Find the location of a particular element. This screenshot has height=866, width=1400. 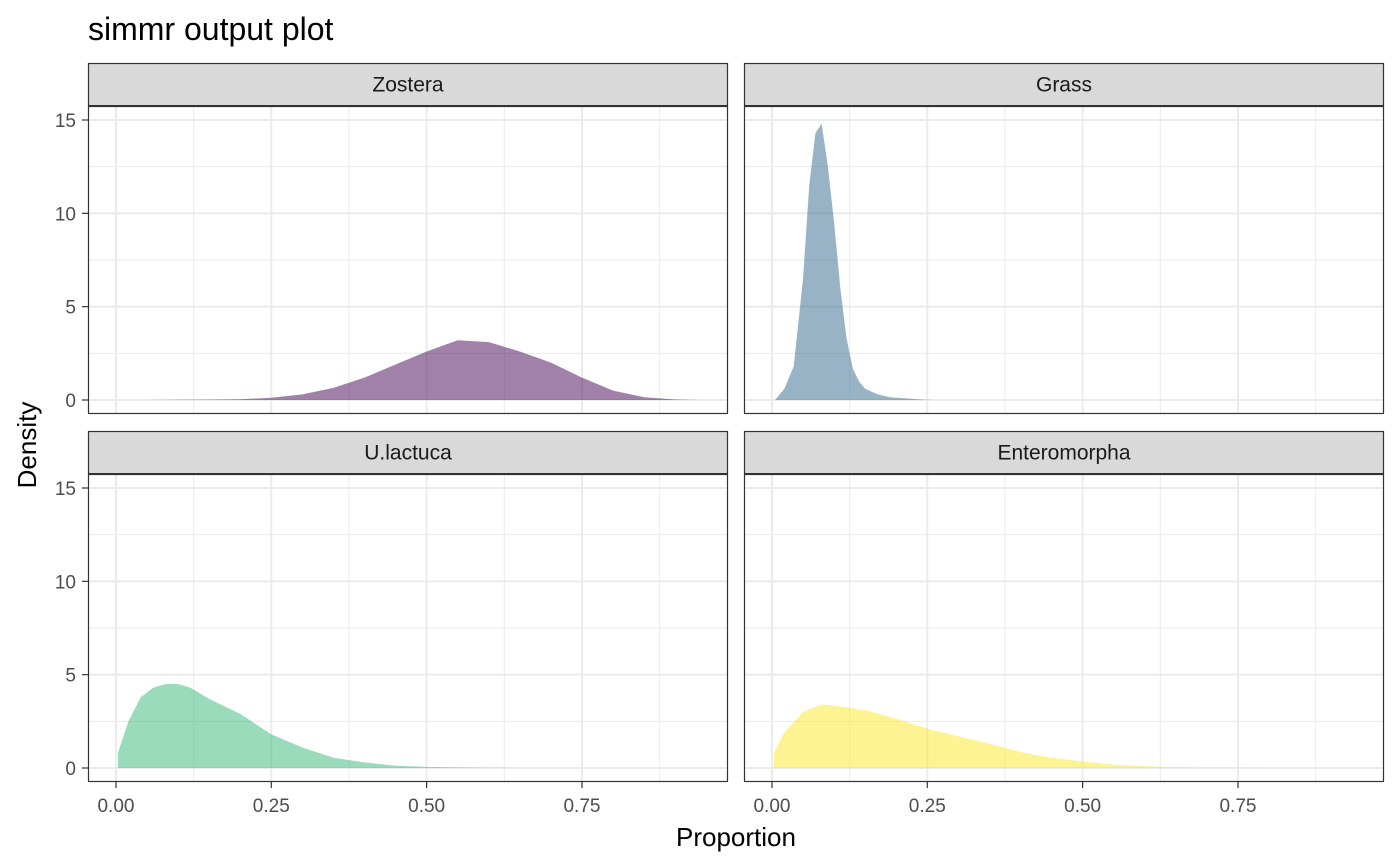

facet-strip-label: Grass is located at coordinates (1064, 85).